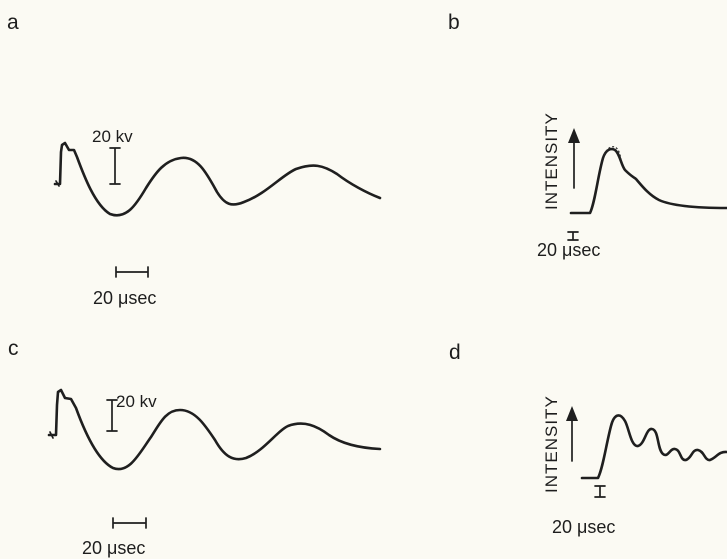 The width and height of the screenshot is (727, 559). I want to click on voltage-scale-bar-c, so click(112, 415).